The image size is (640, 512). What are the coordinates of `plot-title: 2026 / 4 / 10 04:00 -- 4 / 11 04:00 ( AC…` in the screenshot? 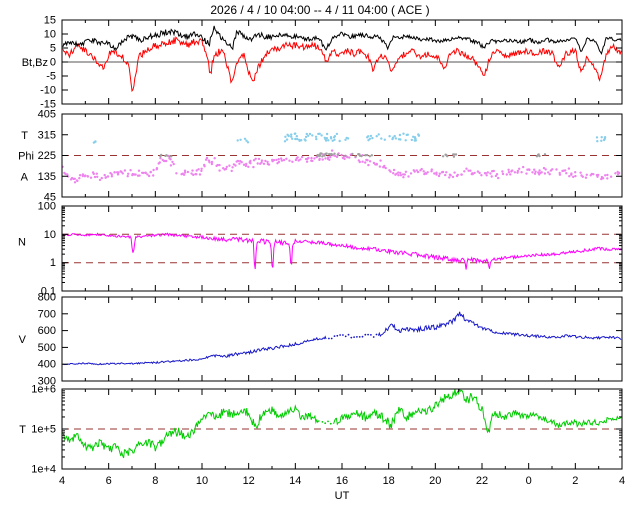 It's located at (320, 10).